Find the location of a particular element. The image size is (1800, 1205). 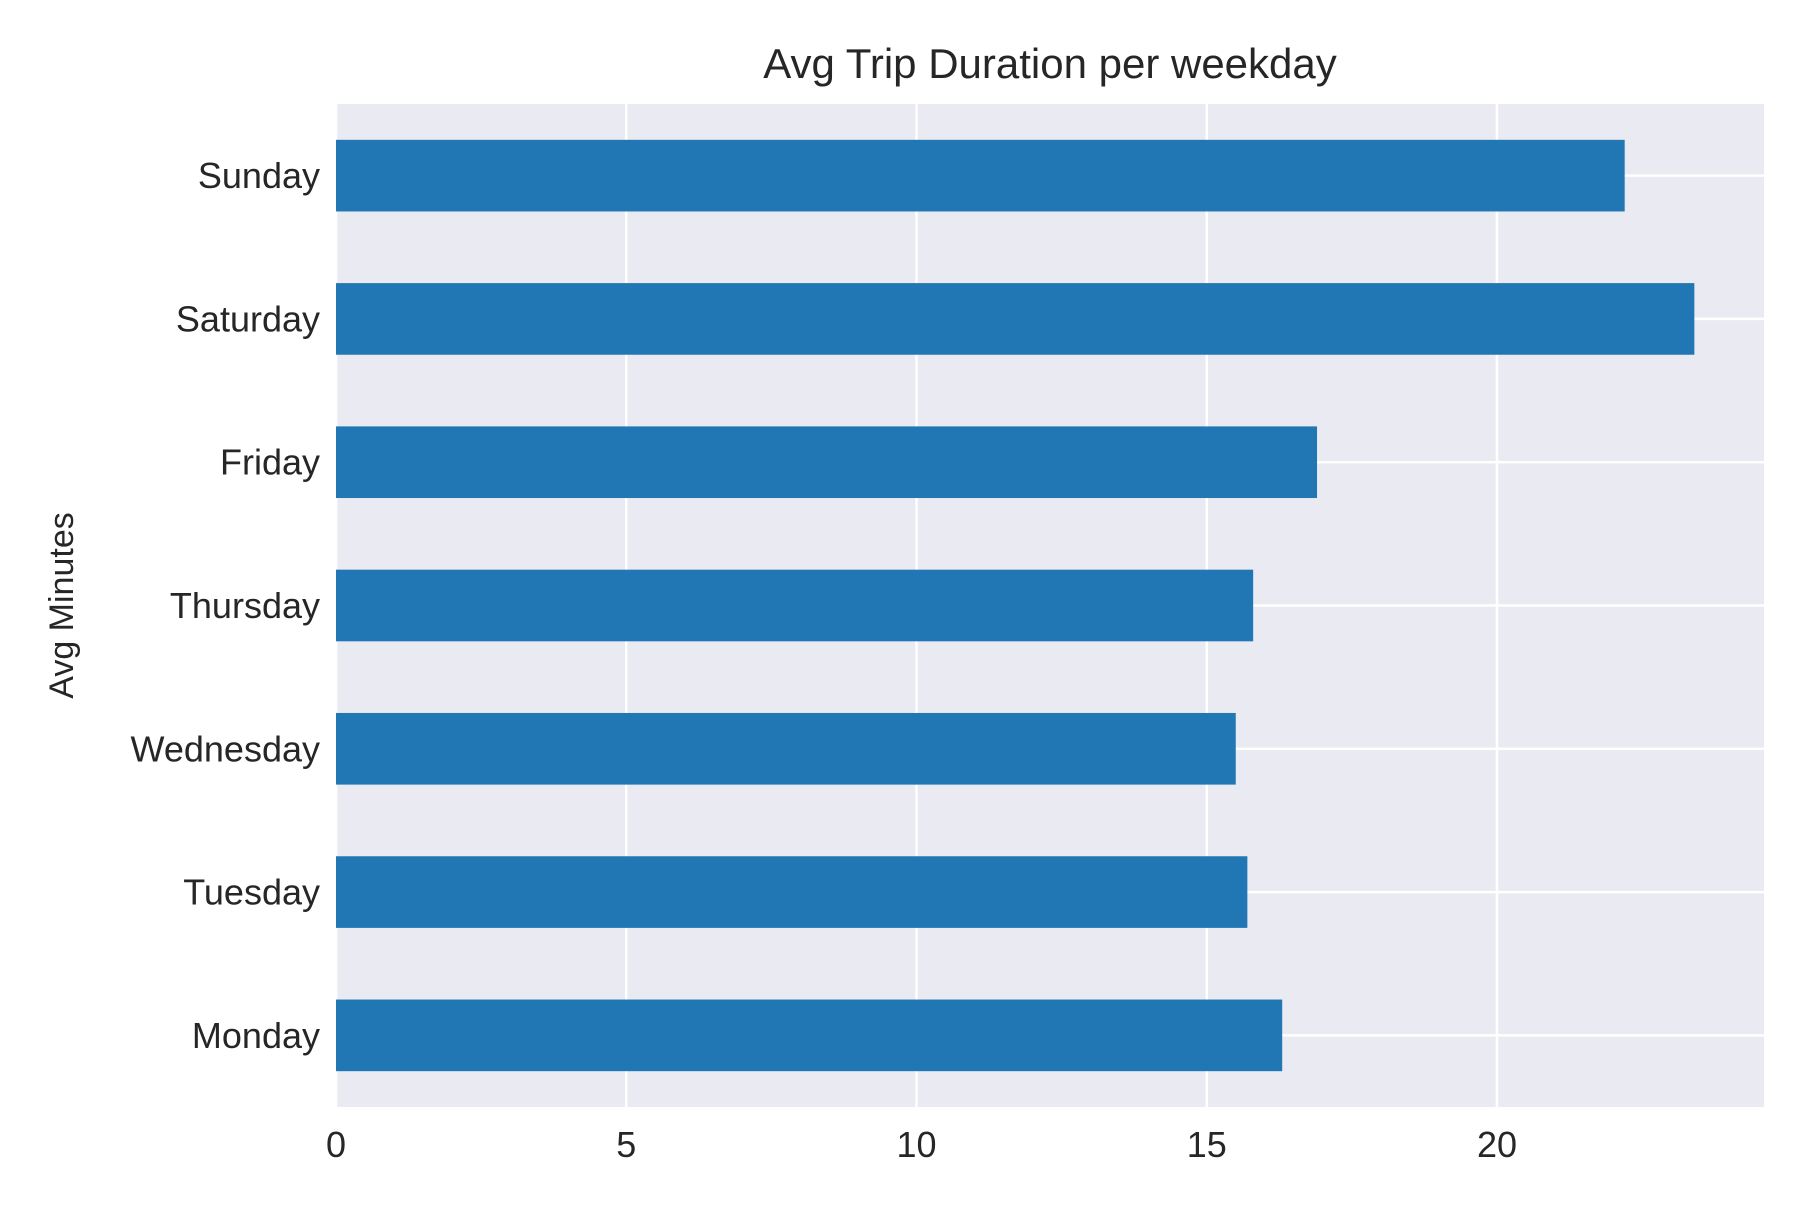

x-tick-label: 20 is located at coordinates (1497, 1144).